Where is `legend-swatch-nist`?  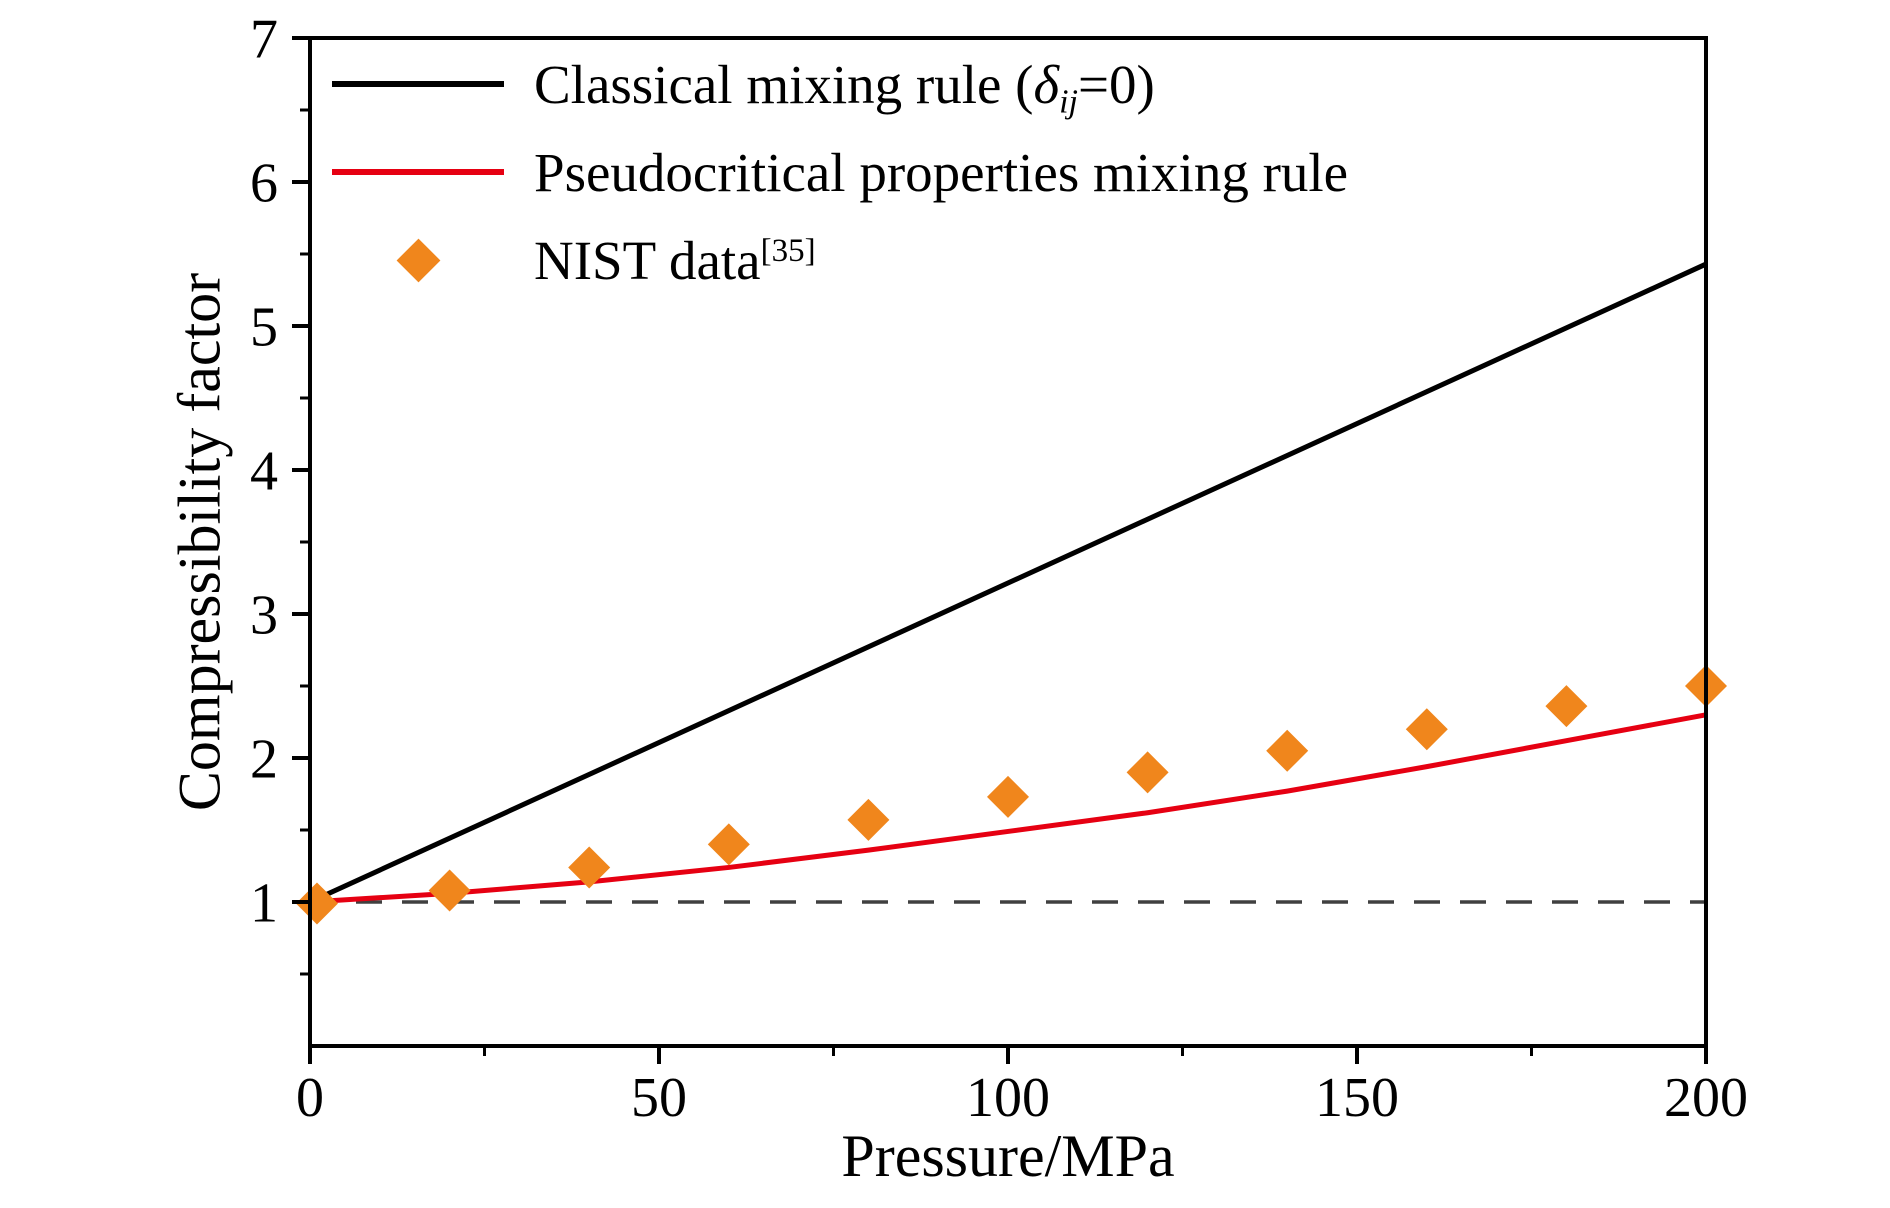
legend-swatch-nist is located at coordinates (418, 260).